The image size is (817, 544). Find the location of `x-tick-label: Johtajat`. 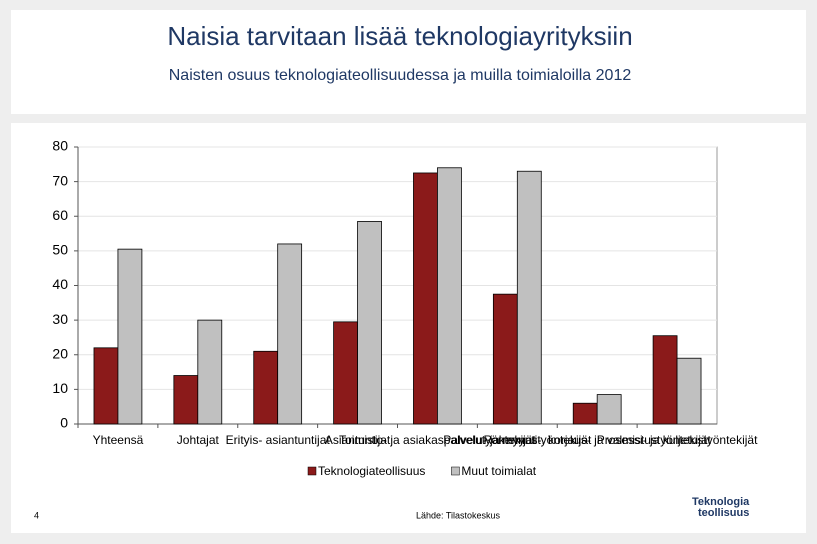

x-tick-label: Johtajat is located at coordinates (198, 440).